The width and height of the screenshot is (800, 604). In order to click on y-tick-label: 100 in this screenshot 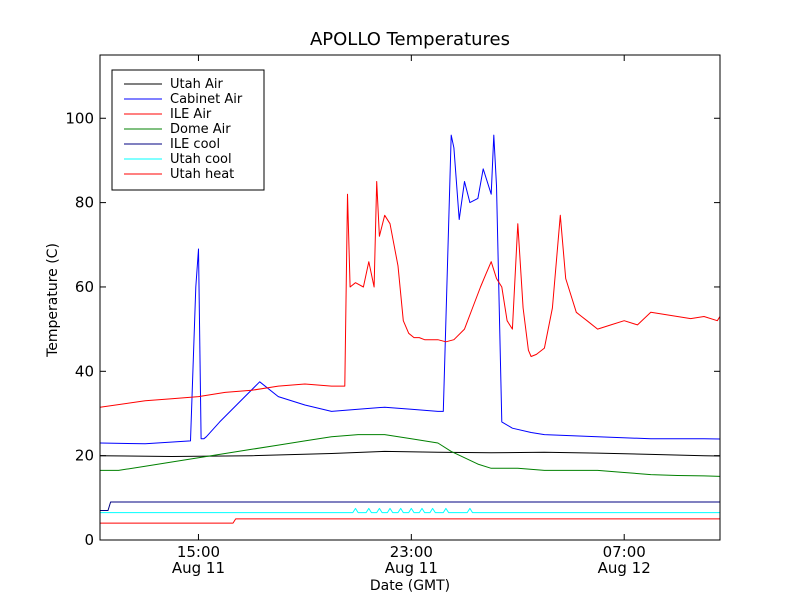, I will do `click(79, 118)`.